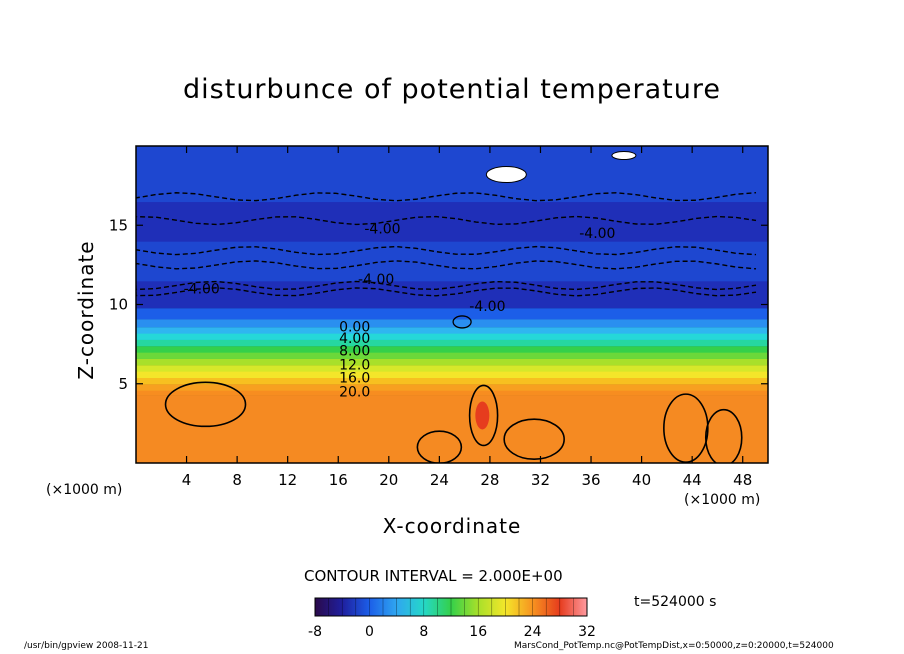 This screenshot has height=654, width=904. I want to click on contour-label: 16.0, so click(354, 378).